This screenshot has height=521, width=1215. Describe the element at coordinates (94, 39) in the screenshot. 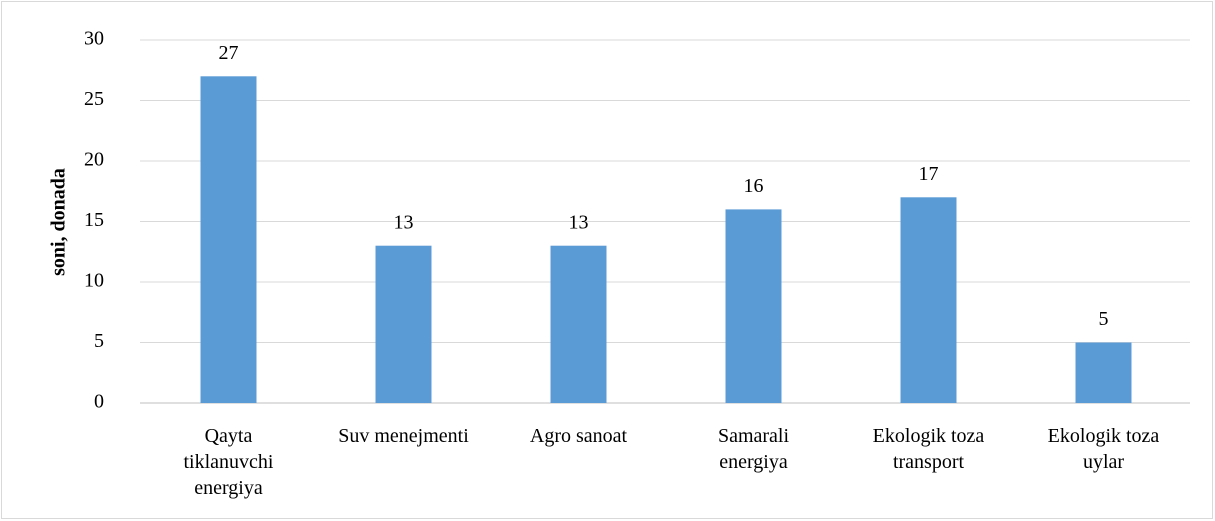

I see `y-tick-label: 30` at that location.